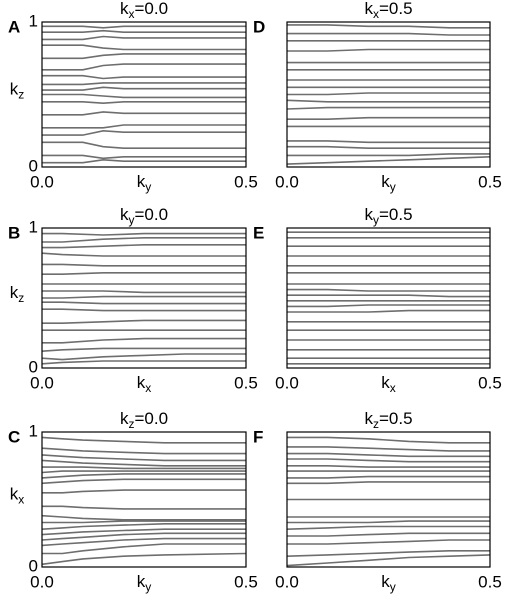 The image size is (505, 600). I want to click on x-axis-label: ky, so click(144, 583).